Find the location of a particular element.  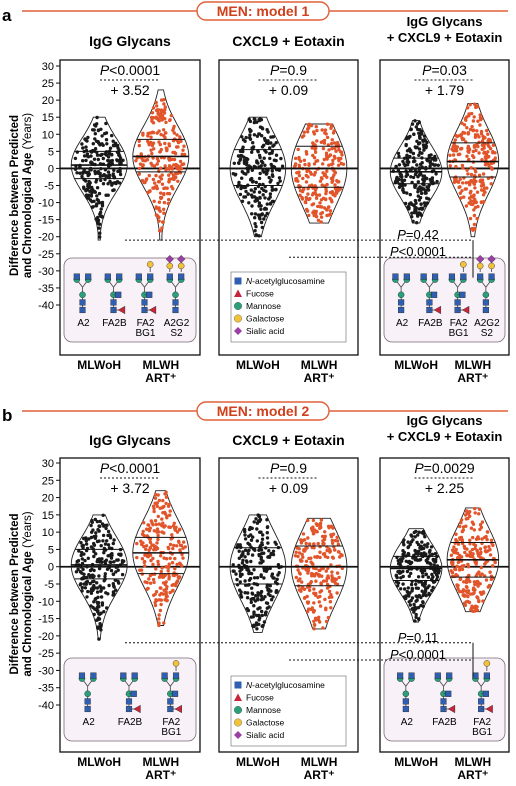

legend-italic: N is located at coordinates (249, 281).